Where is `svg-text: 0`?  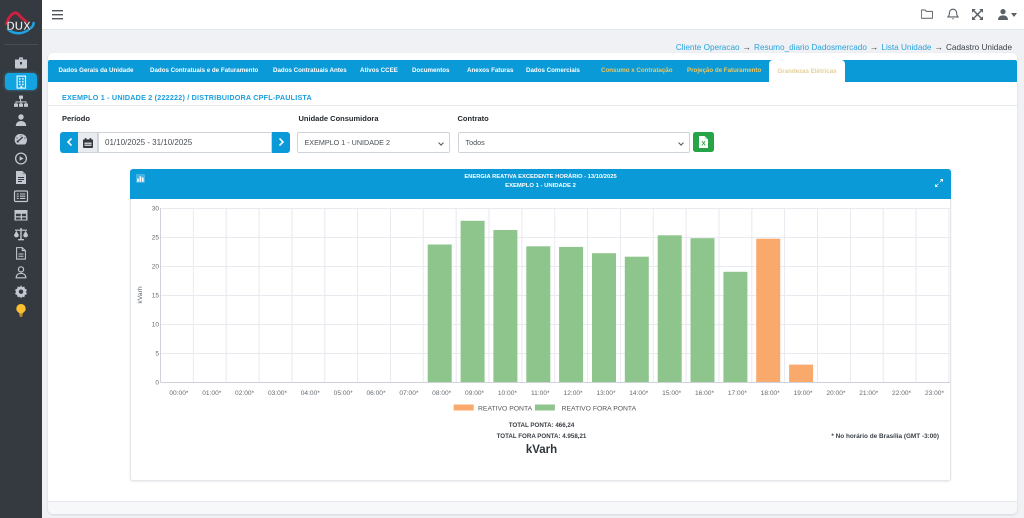
svg-text: 0 is located at coordinates (157, 383).